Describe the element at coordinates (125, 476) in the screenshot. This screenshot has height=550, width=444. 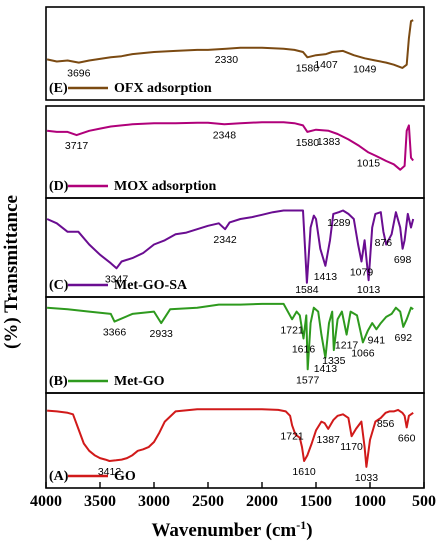
I see `legend-label: GO` at that location.